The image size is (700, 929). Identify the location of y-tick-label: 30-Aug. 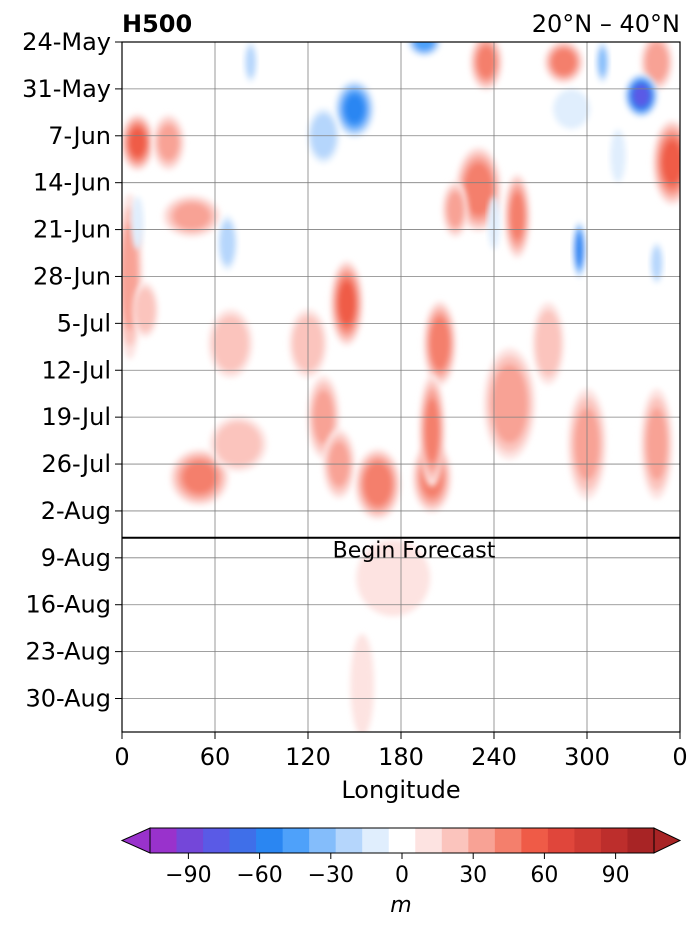
(68, 699).